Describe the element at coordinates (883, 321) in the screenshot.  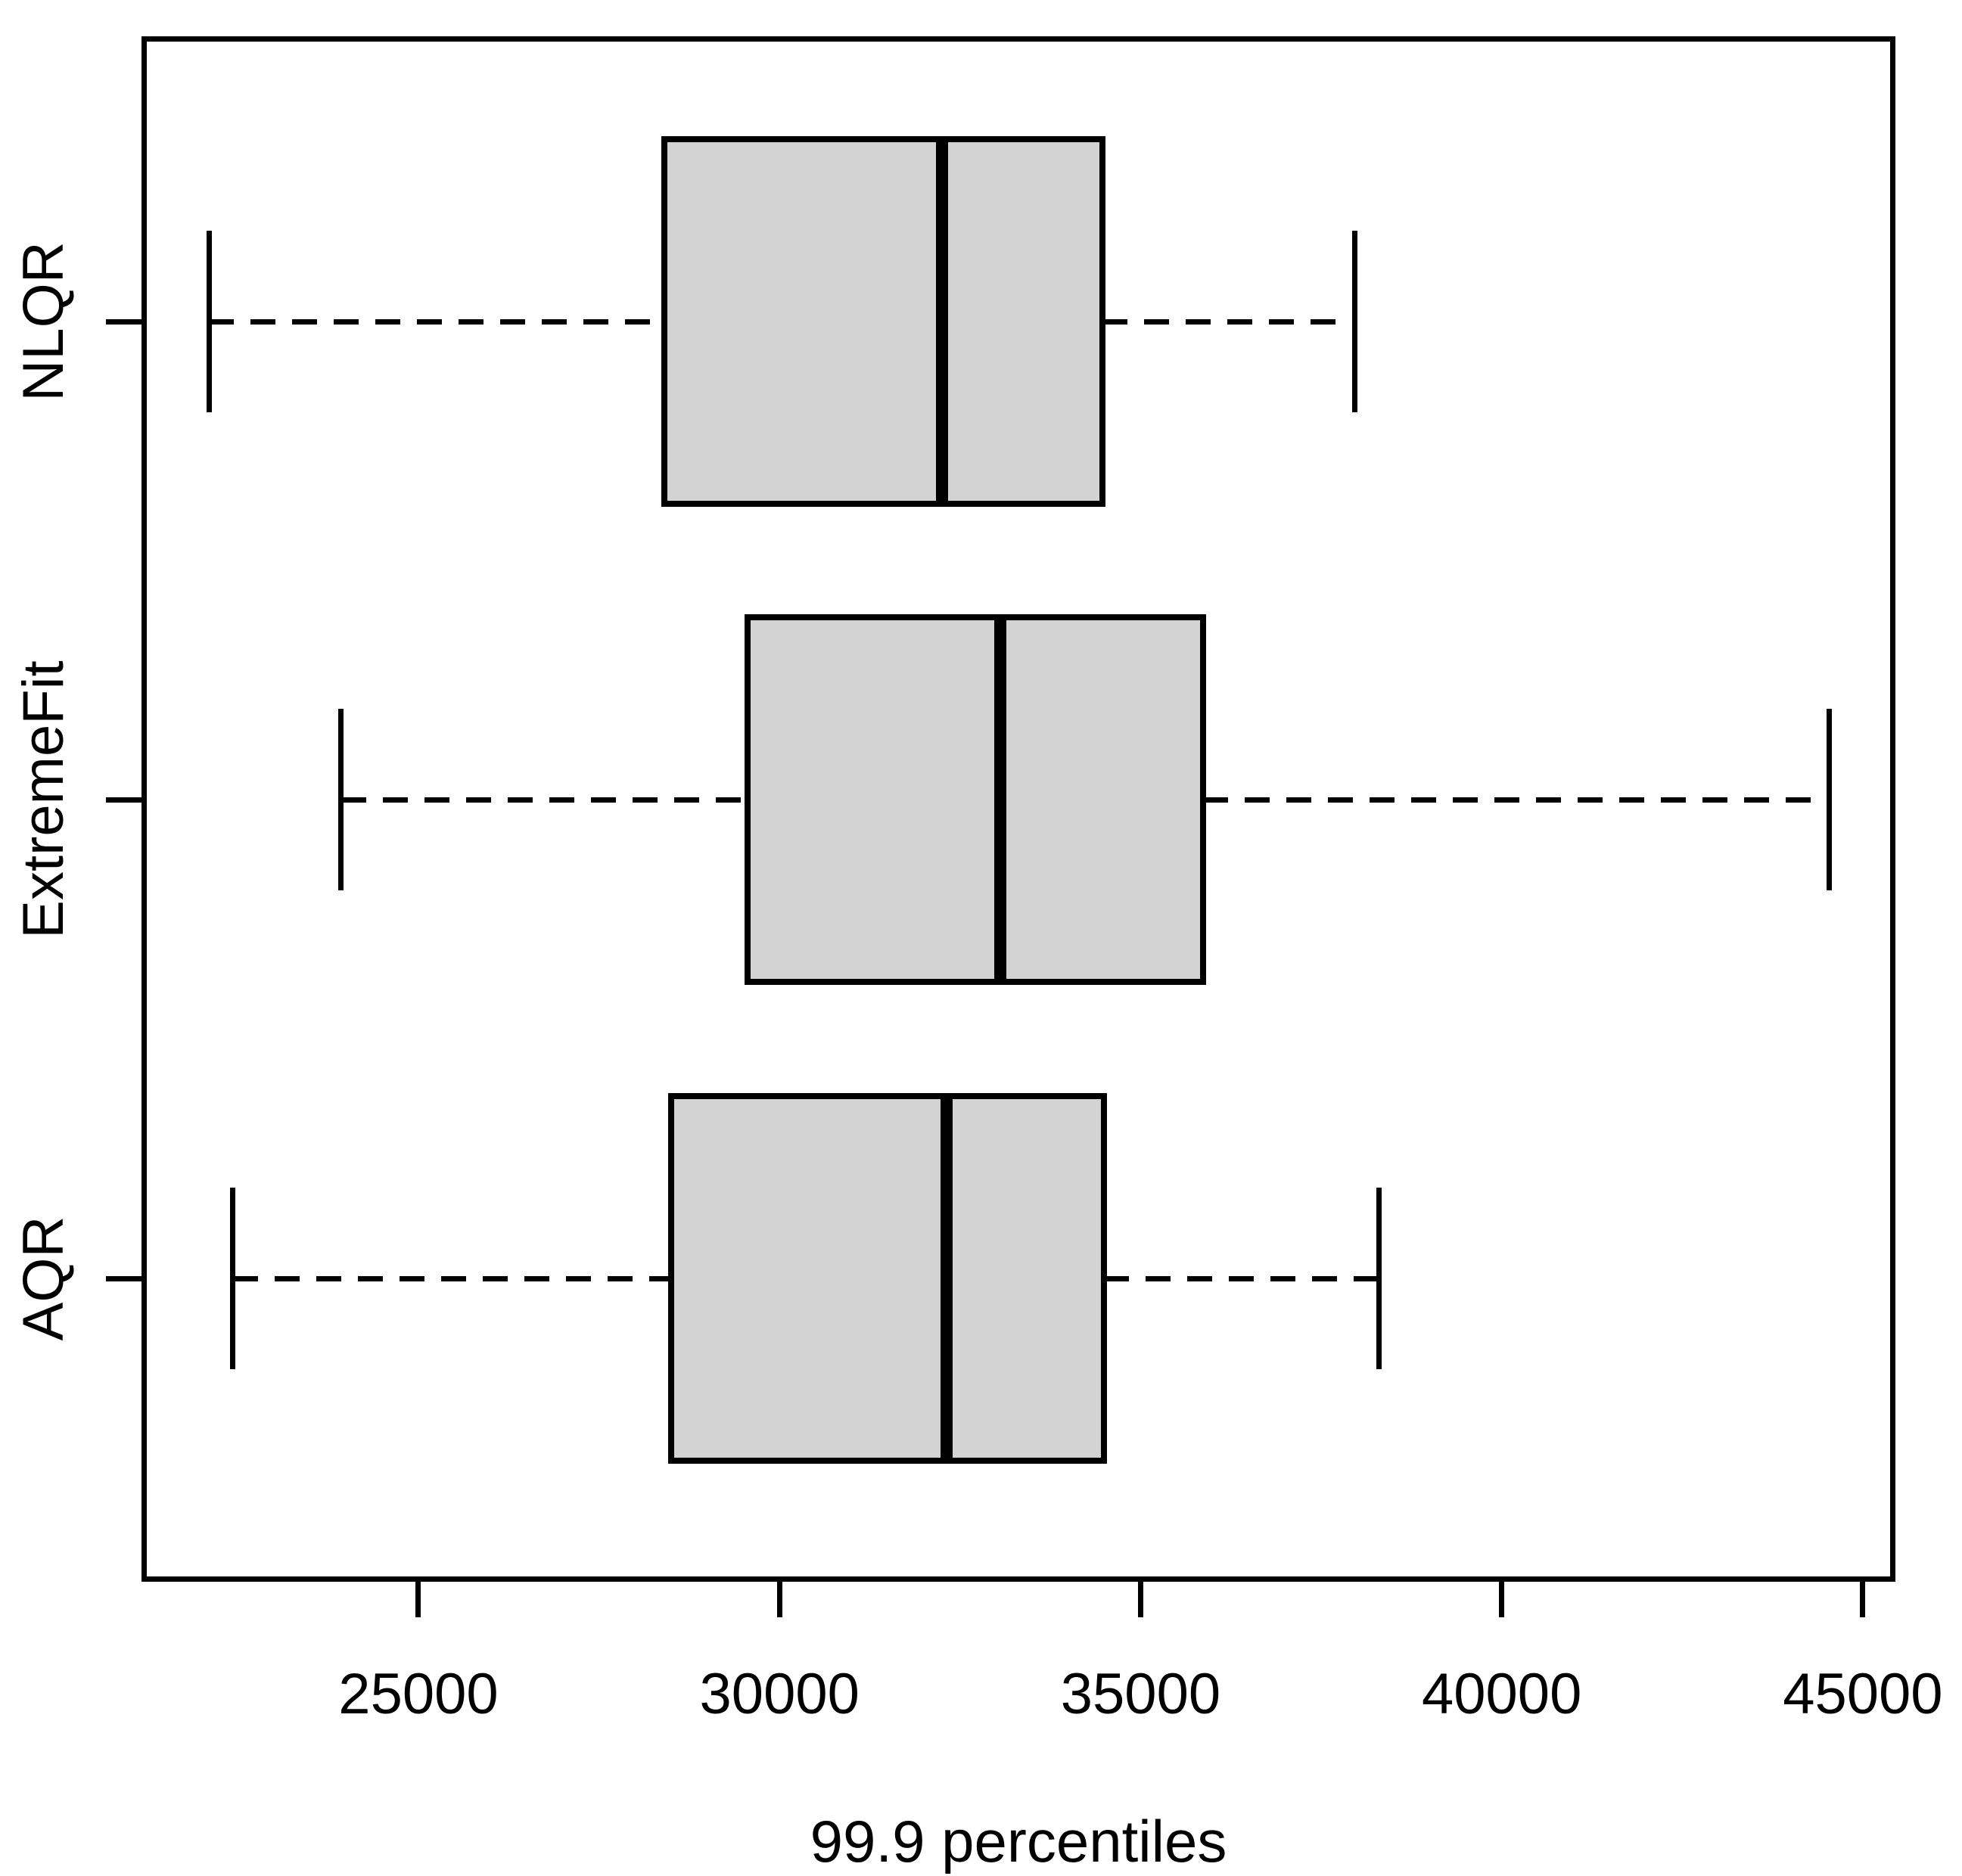
I see `iqr-box-NLQR` at that location.